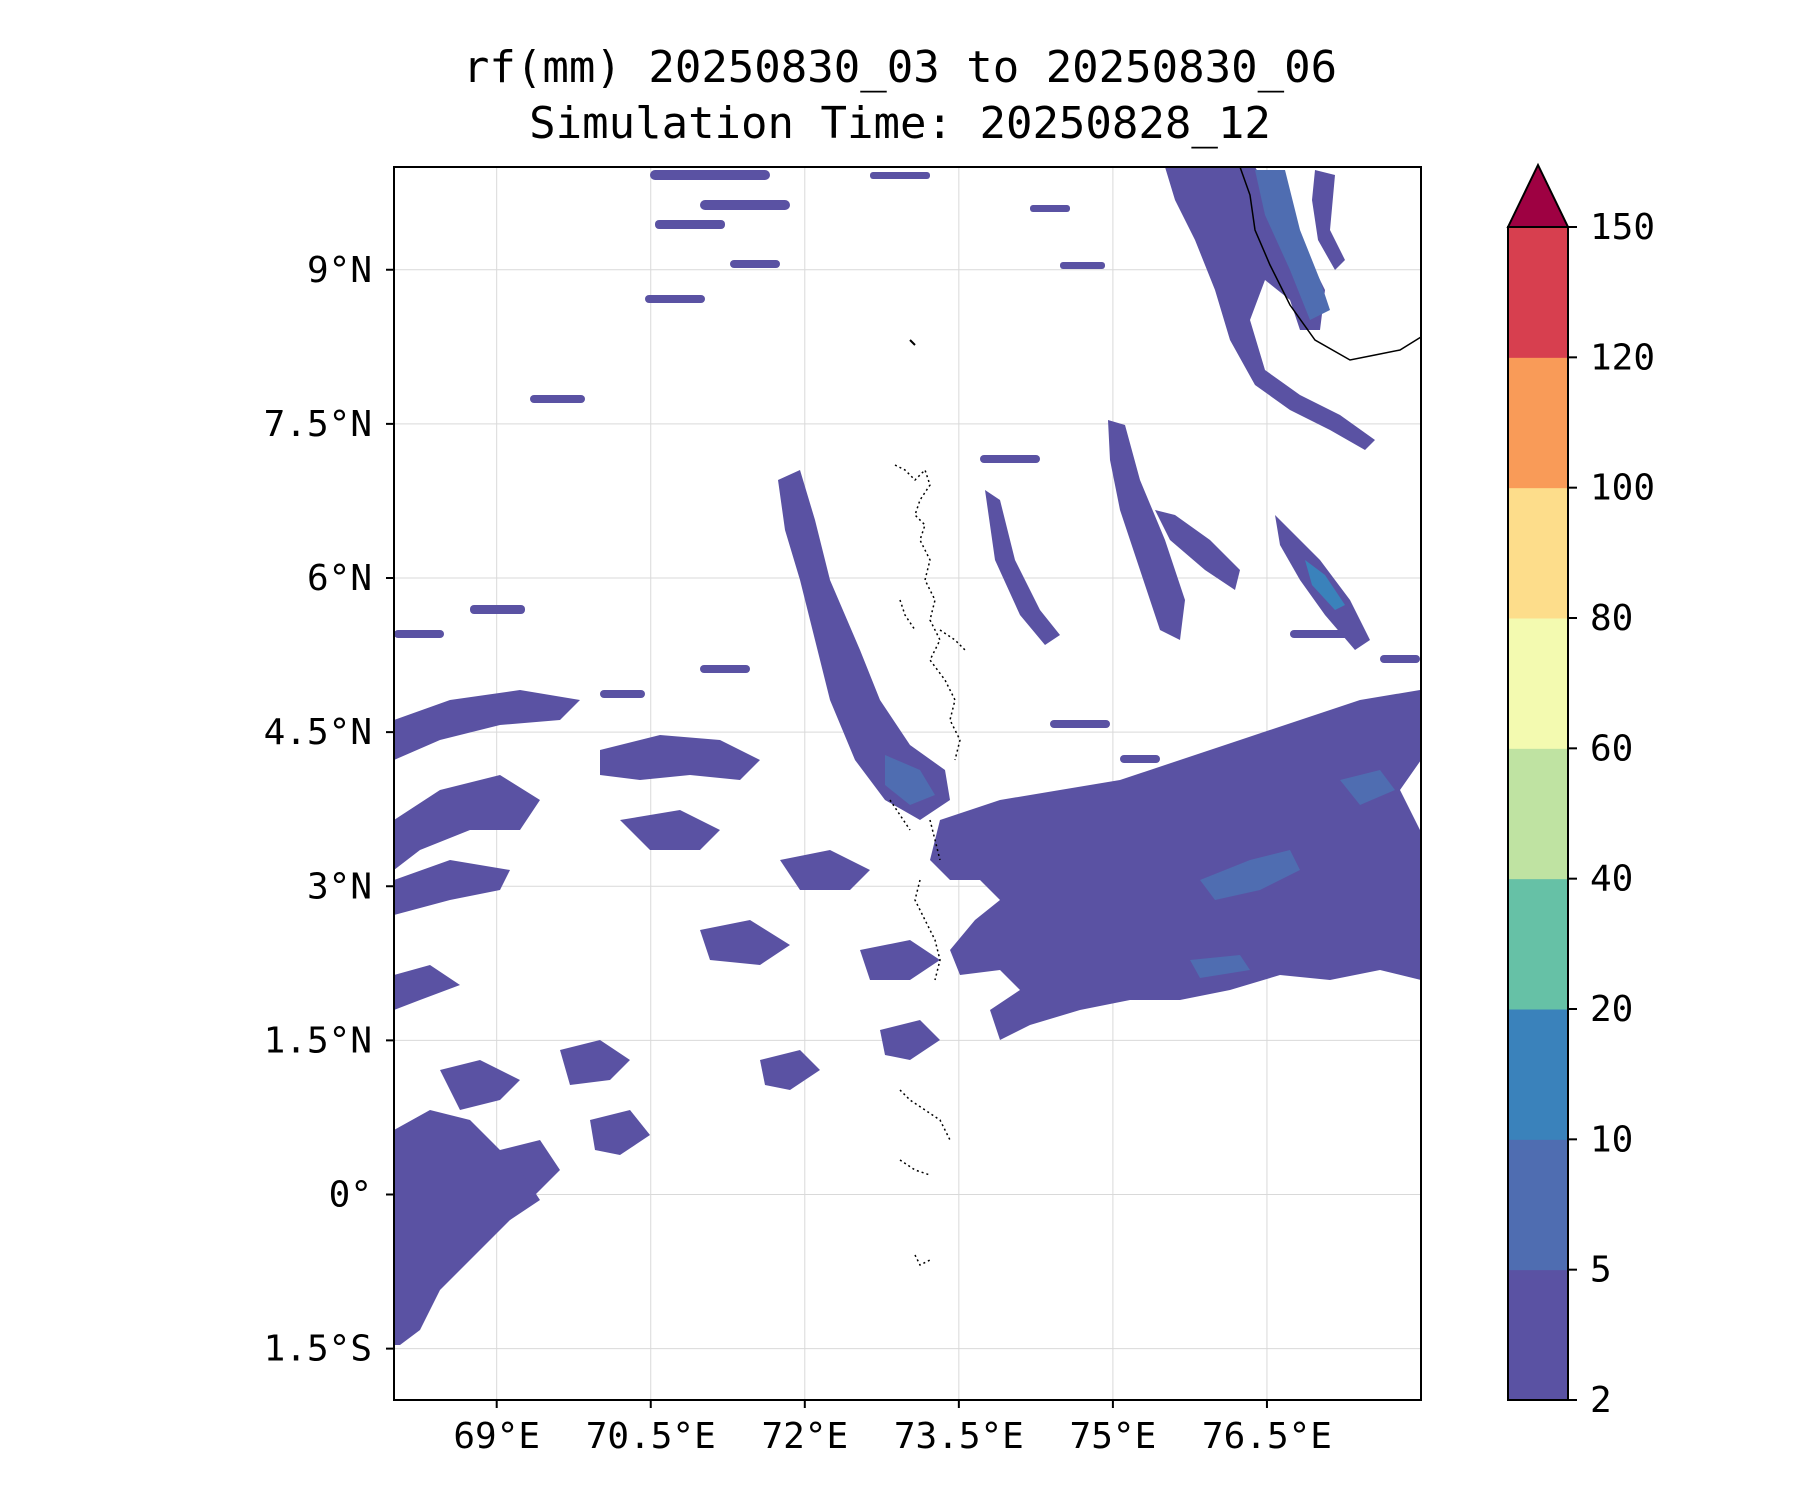 This screenshot has width=1800, height=1500. Describe the element at coordinates (825, 870) in the screenshot. I see `rain-band-center-south` at that location.